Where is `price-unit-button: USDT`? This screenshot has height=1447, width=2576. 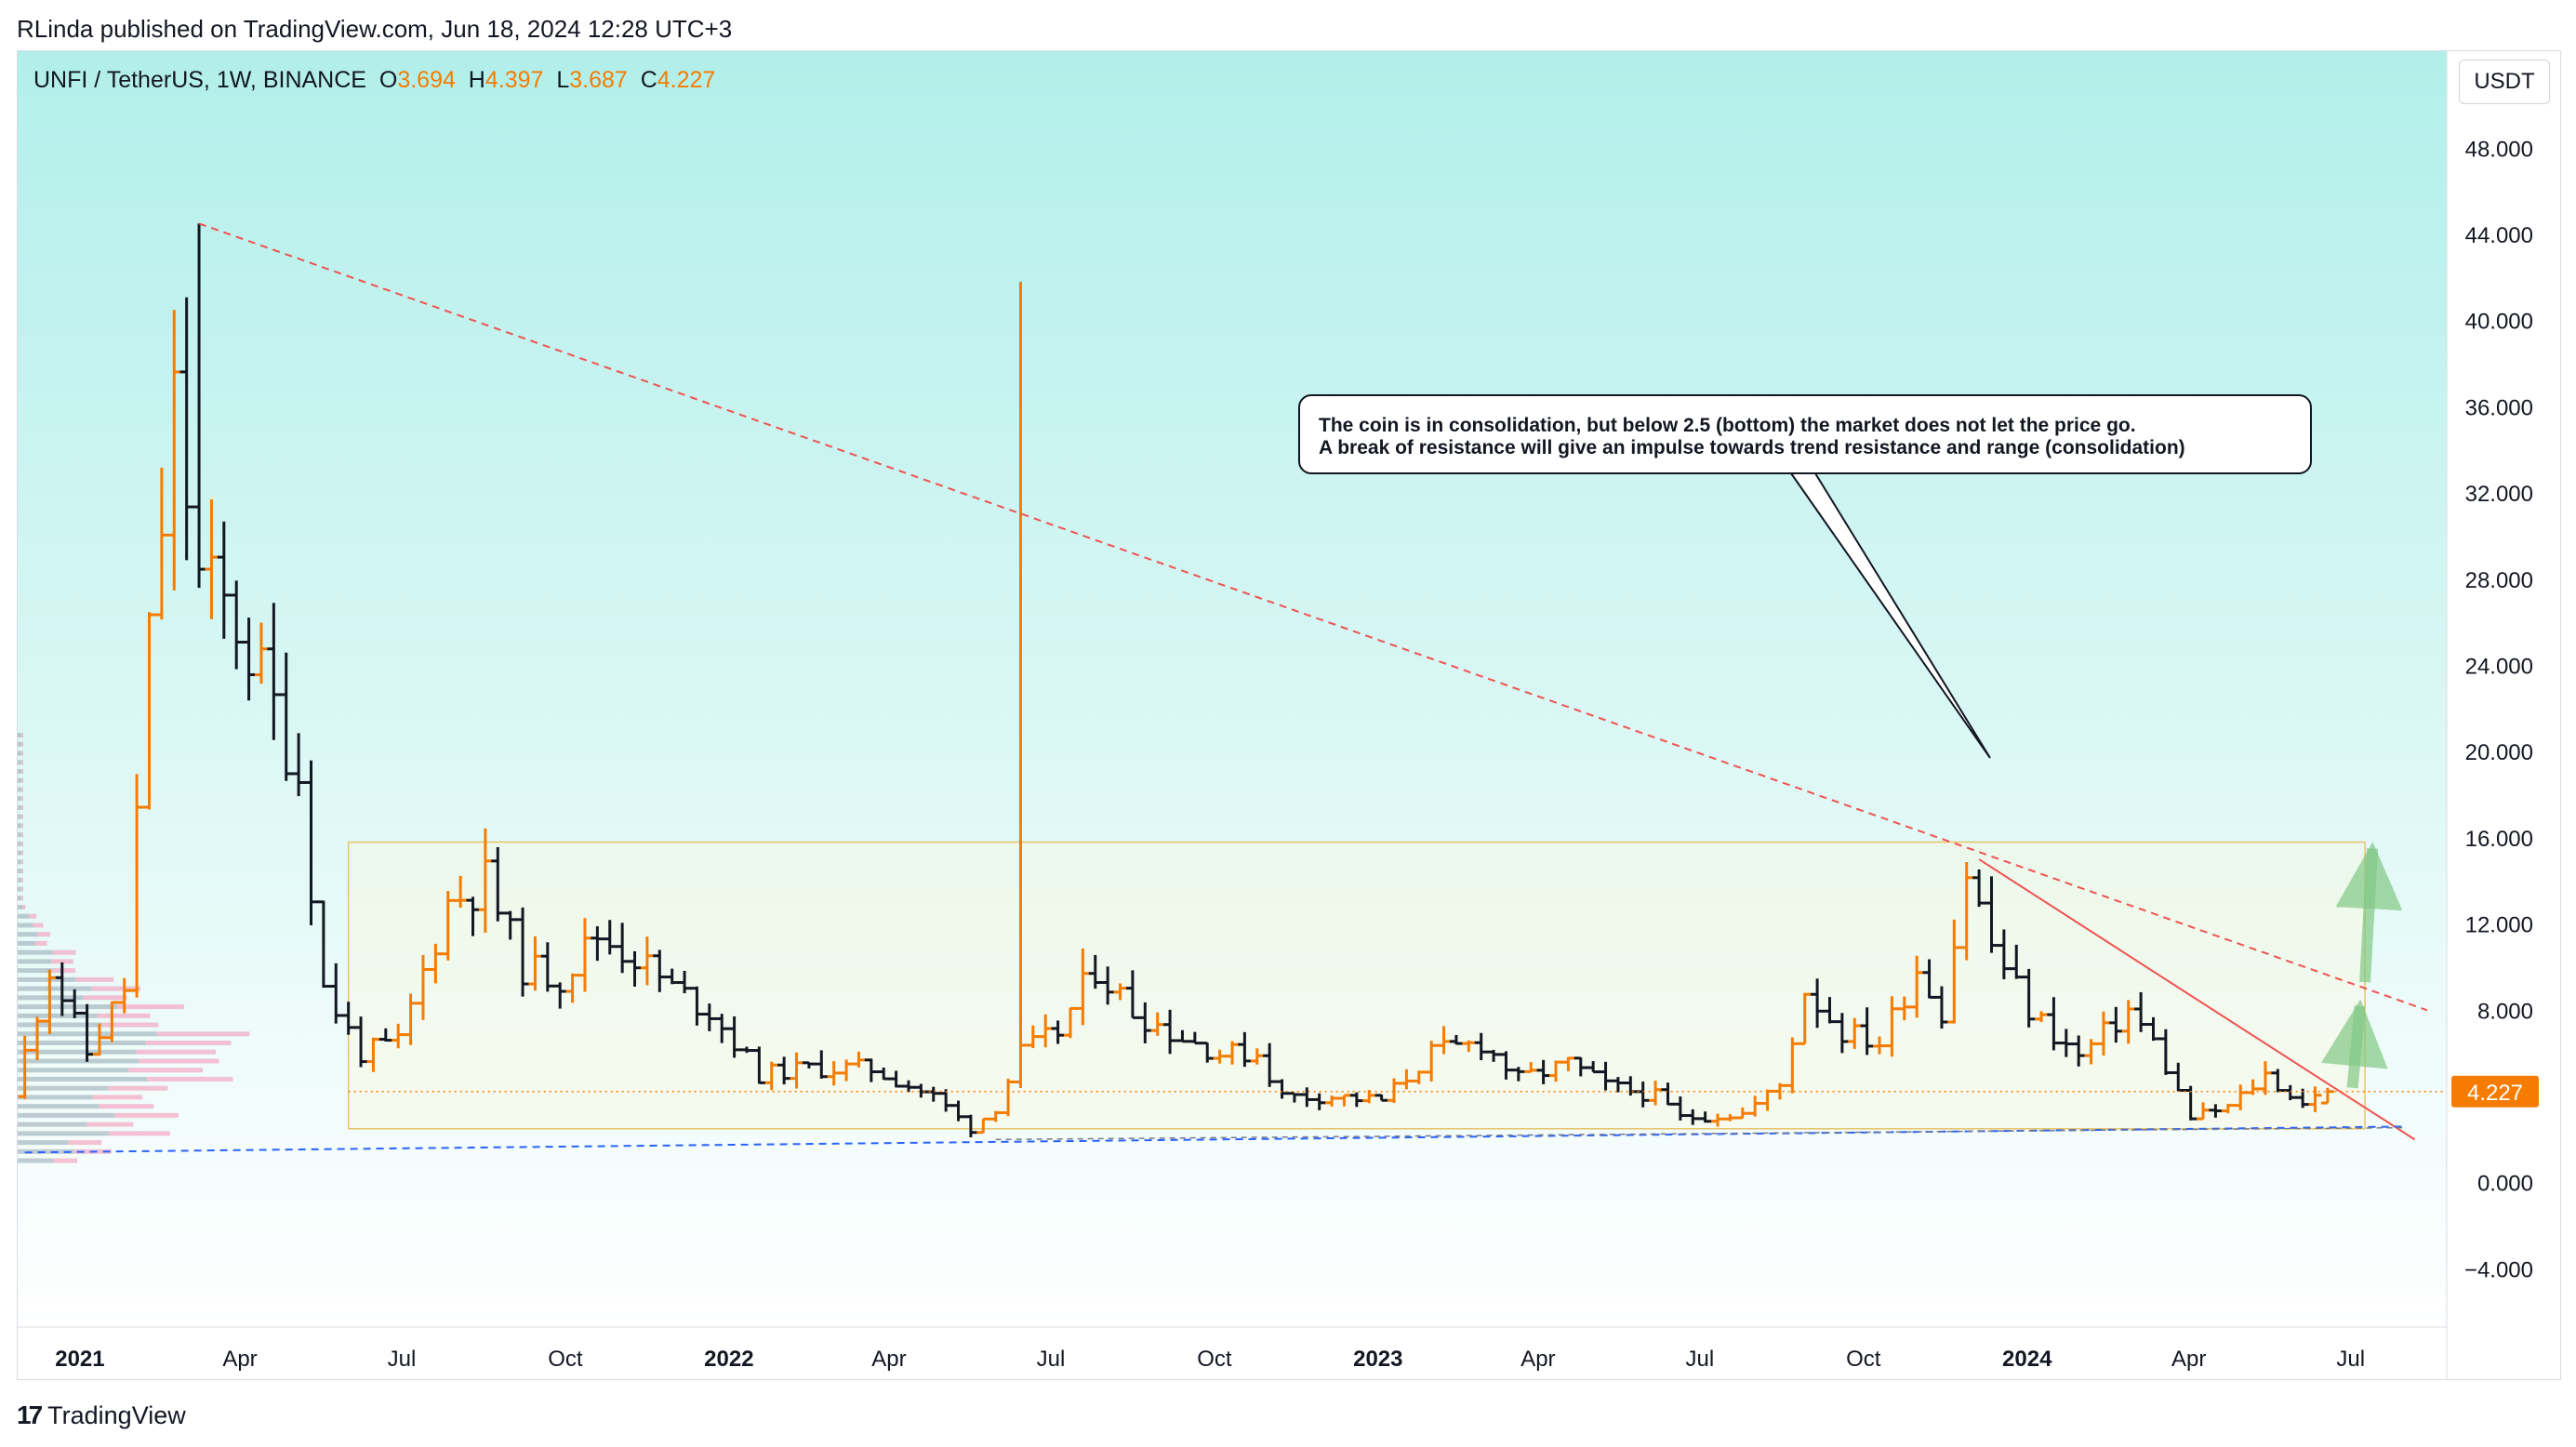
price-unit-button: USDT is located at coordinates (2504, 82).